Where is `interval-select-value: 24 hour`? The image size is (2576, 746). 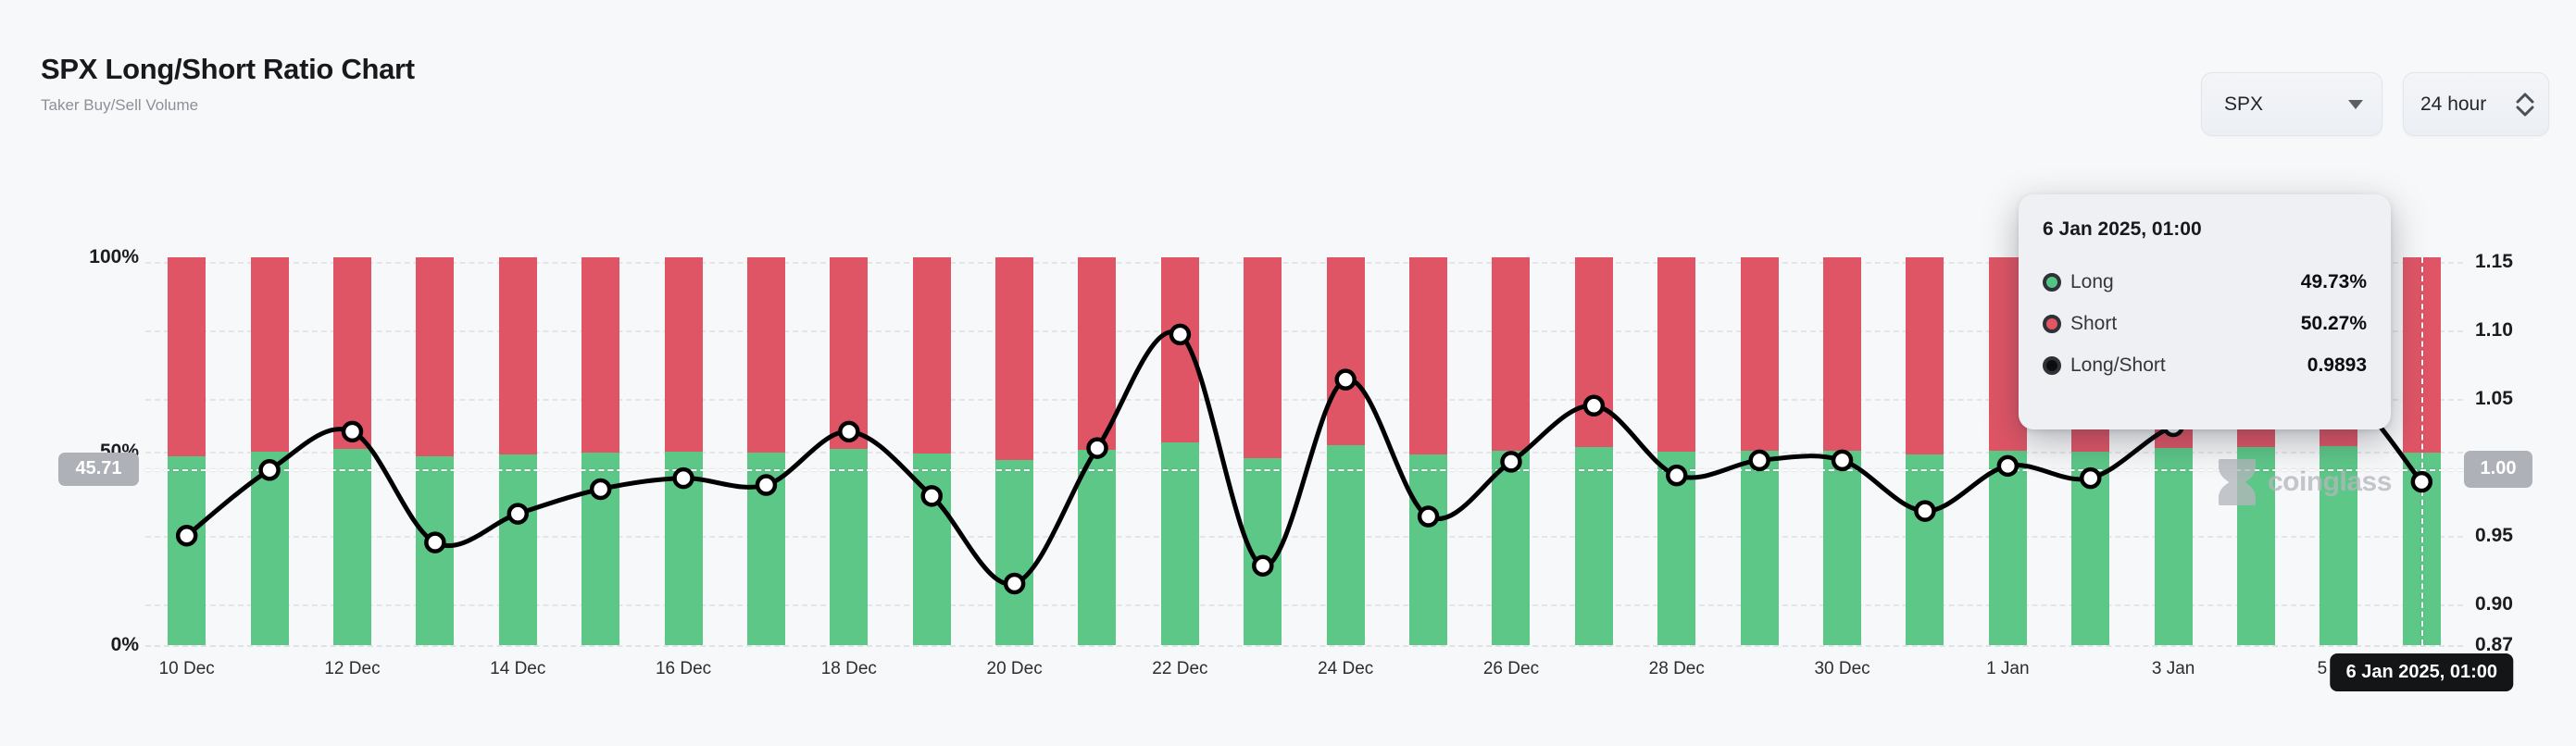 interval-select-value: 24 hour is located at coordinates (2453, 104).